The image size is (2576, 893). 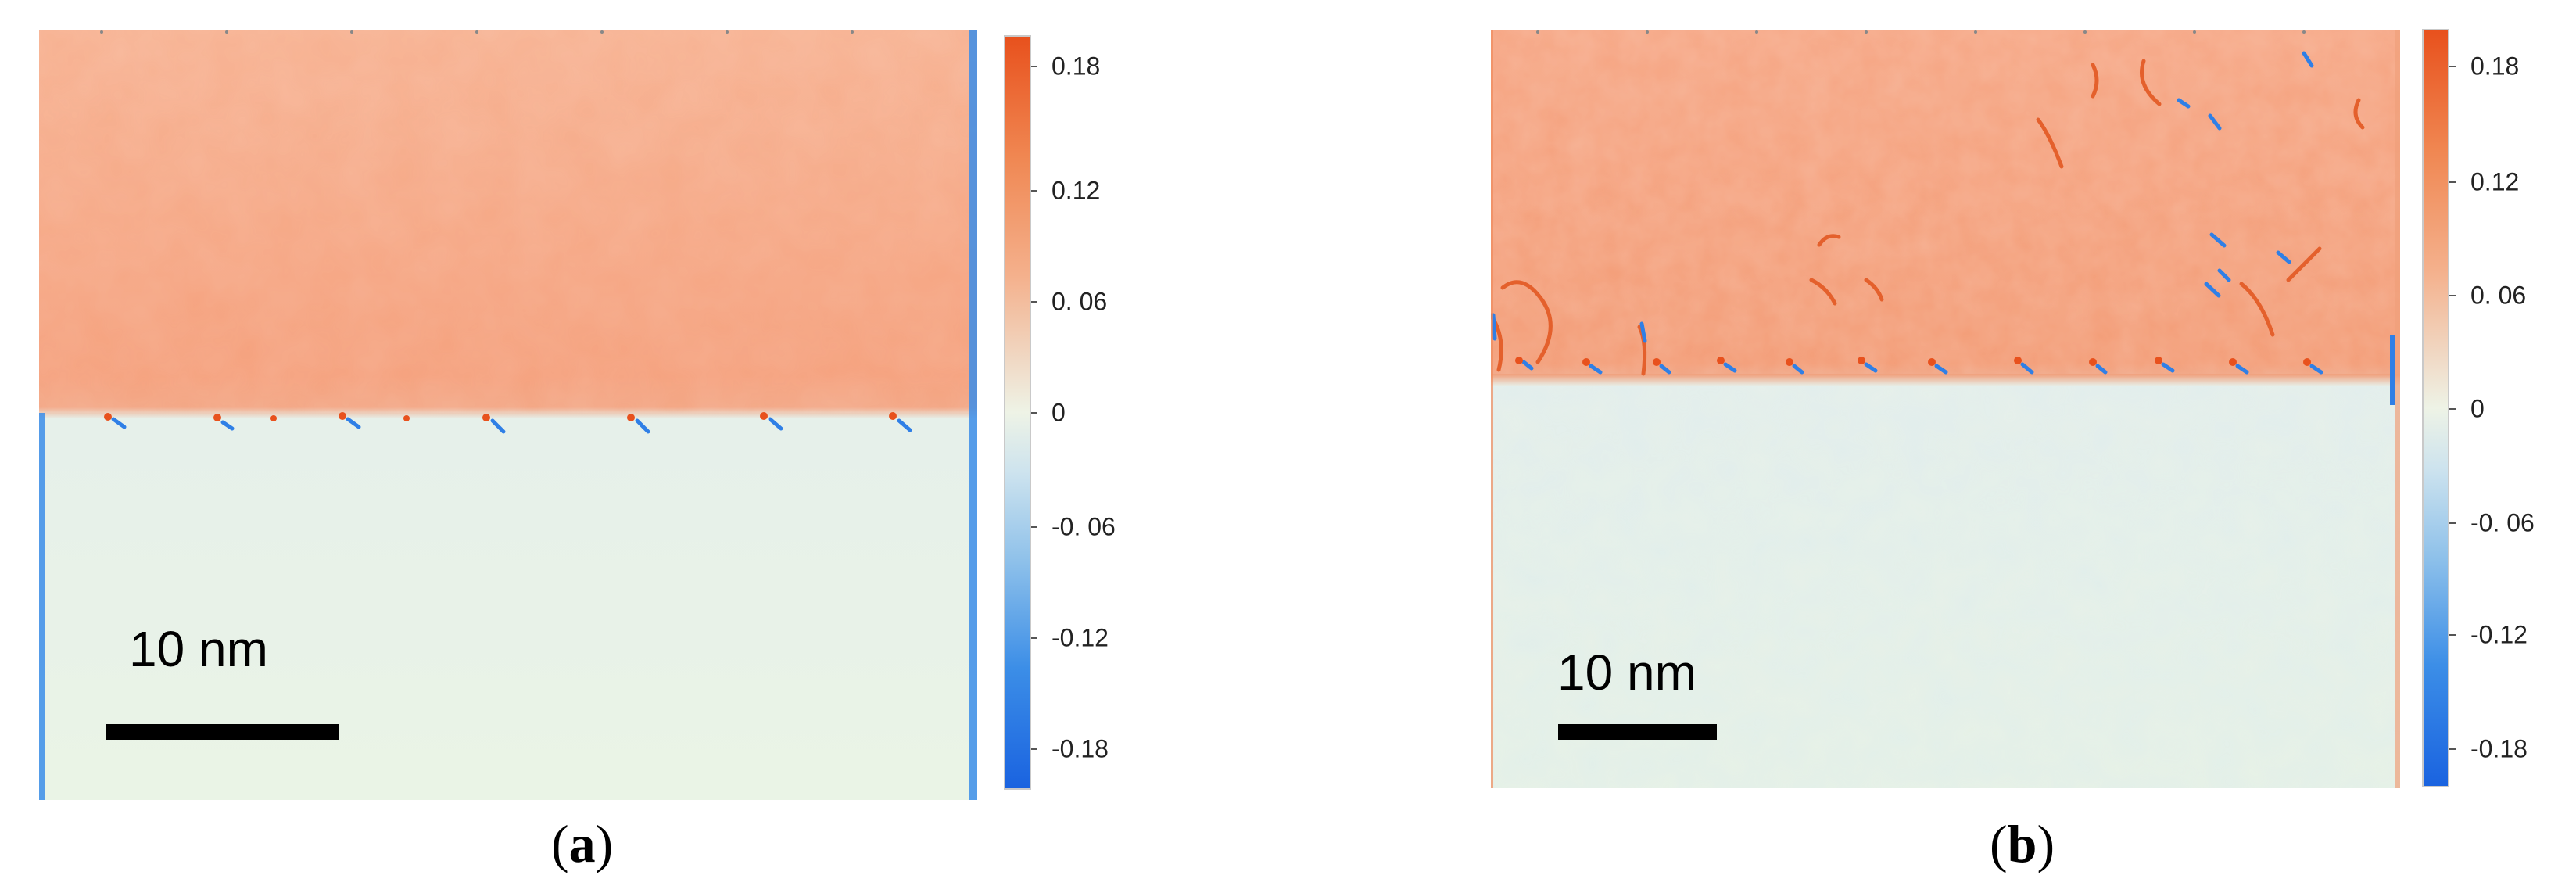 I want to click on scale-bar-line-b, so click(x=1637, y=732).